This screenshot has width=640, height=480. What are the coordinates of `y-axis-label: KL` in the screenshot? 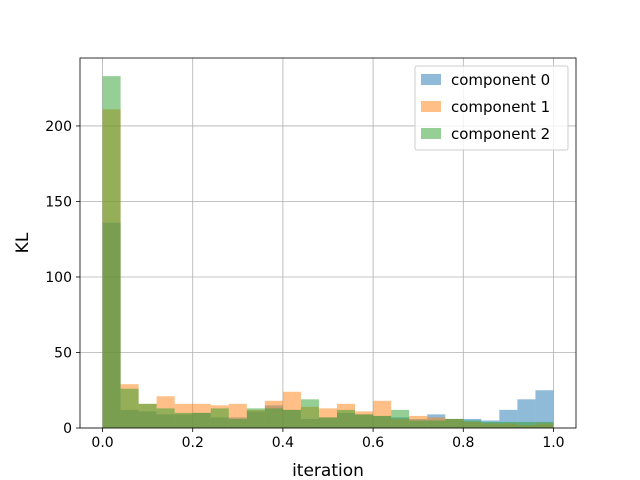 It's located at (23, 242).